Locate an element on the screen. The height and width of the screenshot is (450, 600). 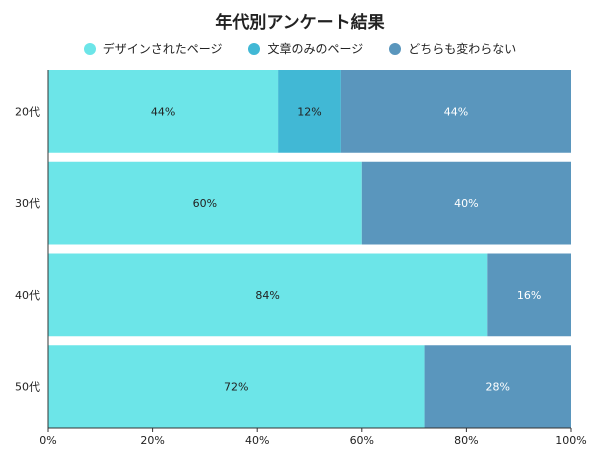
legend-item-designed: デザインされたページ is located at coordinates (153, 48).